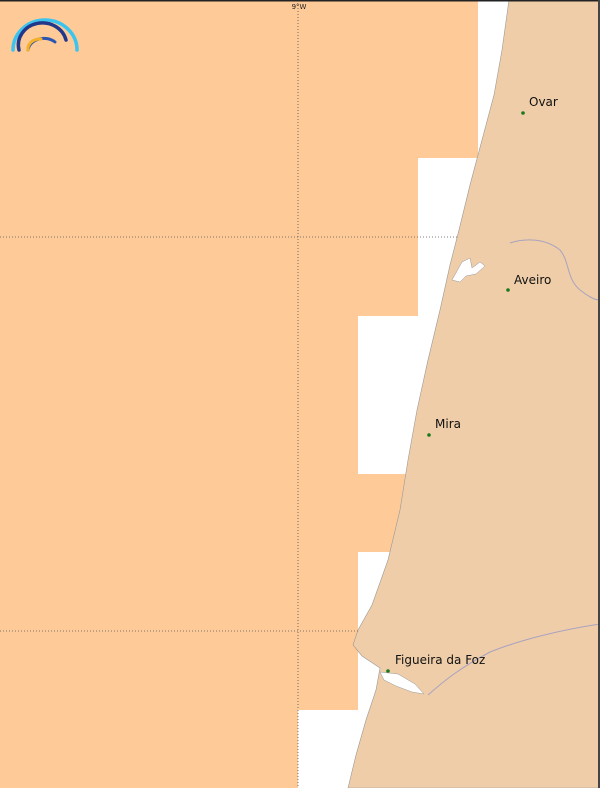 The height and width of the screenshot is (788, 600). I want to click on city-label: Figueira da Foz, so click(440, 660).